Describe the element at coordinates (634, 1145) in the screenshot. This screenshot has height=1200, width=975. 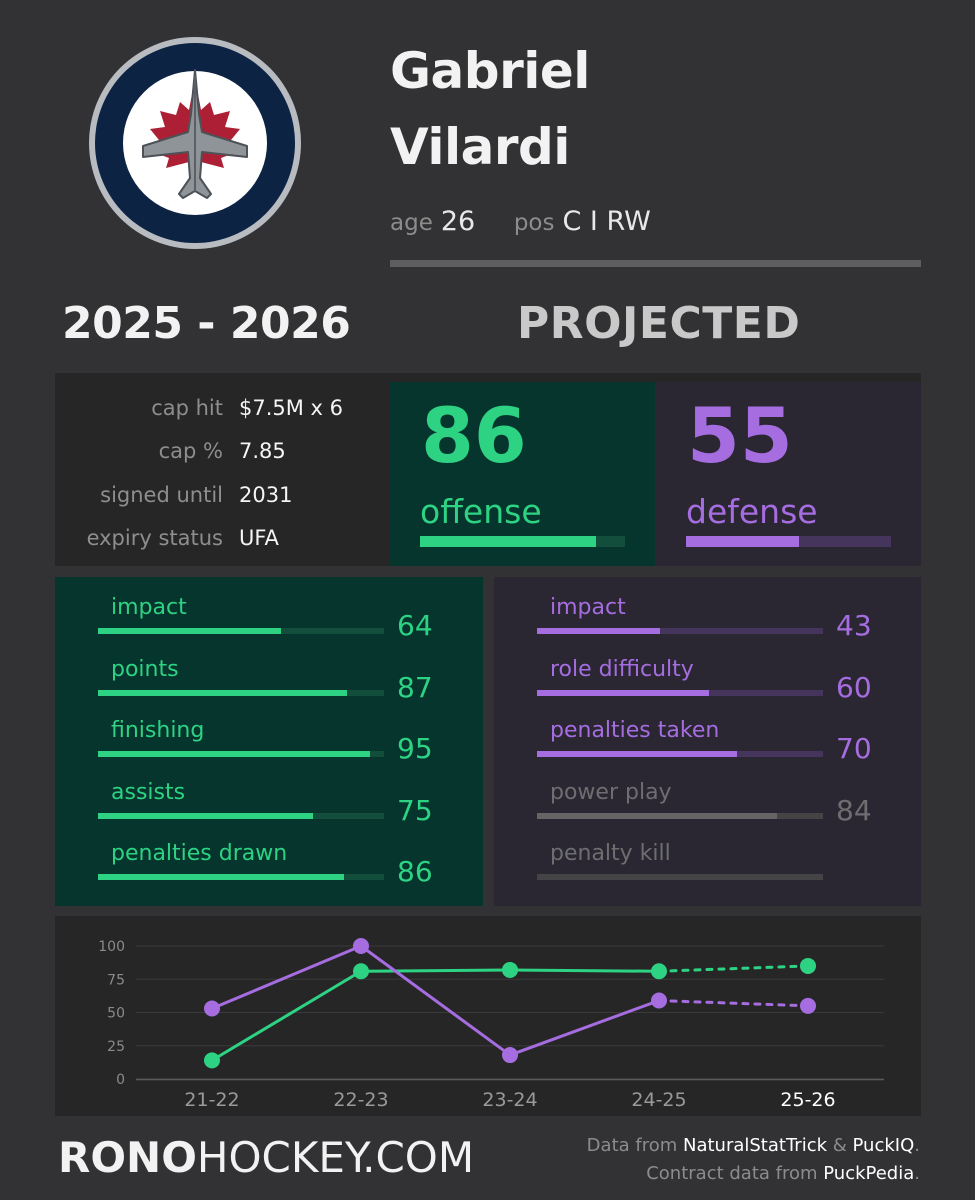
I see `credit1-prefix: Data from` at that location.